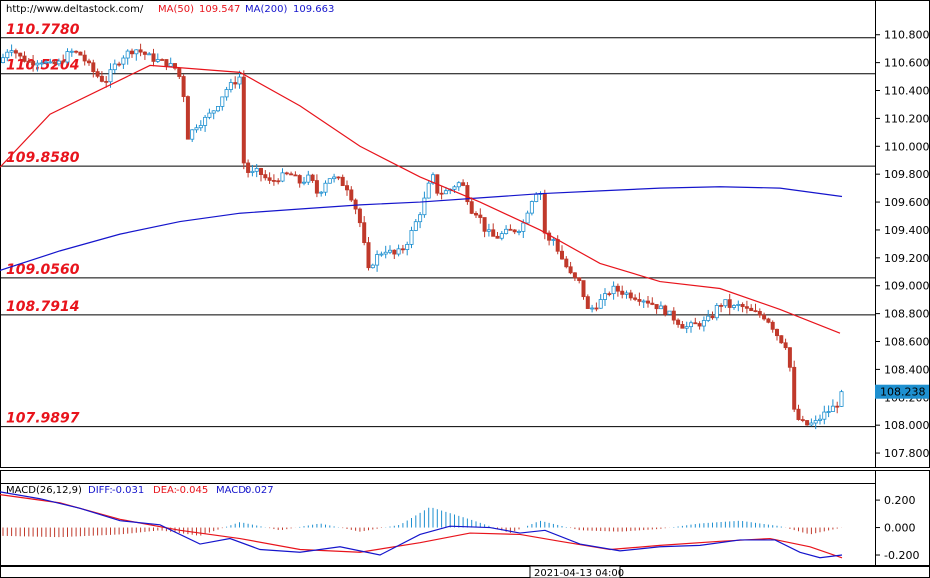  What do you see at coordinates (900, 528) in the screenshot?
I see `macd-tick-label: 0.000` at bounding box center [900, 528].